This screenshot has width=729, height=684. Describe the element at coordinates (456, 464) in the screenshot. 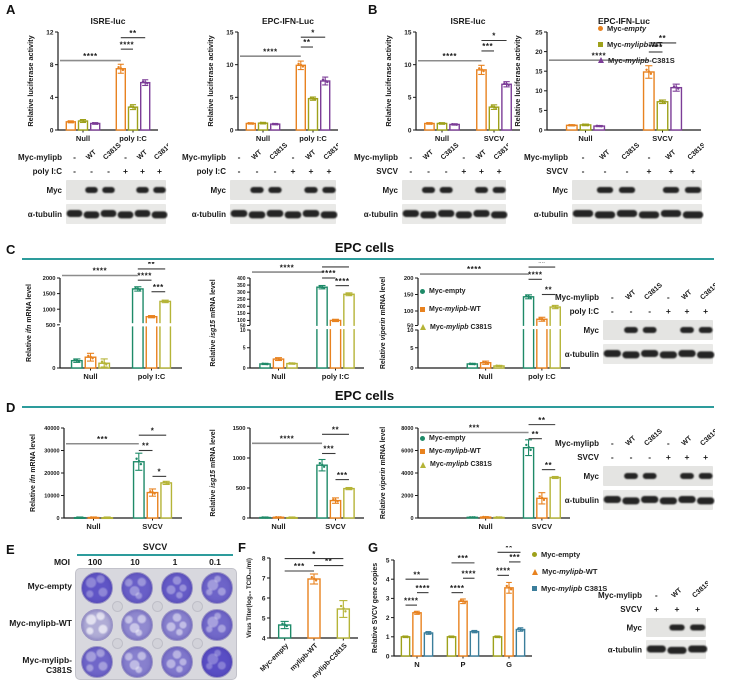

I see `legend-item: Myc-mylipb C381S` at that location.